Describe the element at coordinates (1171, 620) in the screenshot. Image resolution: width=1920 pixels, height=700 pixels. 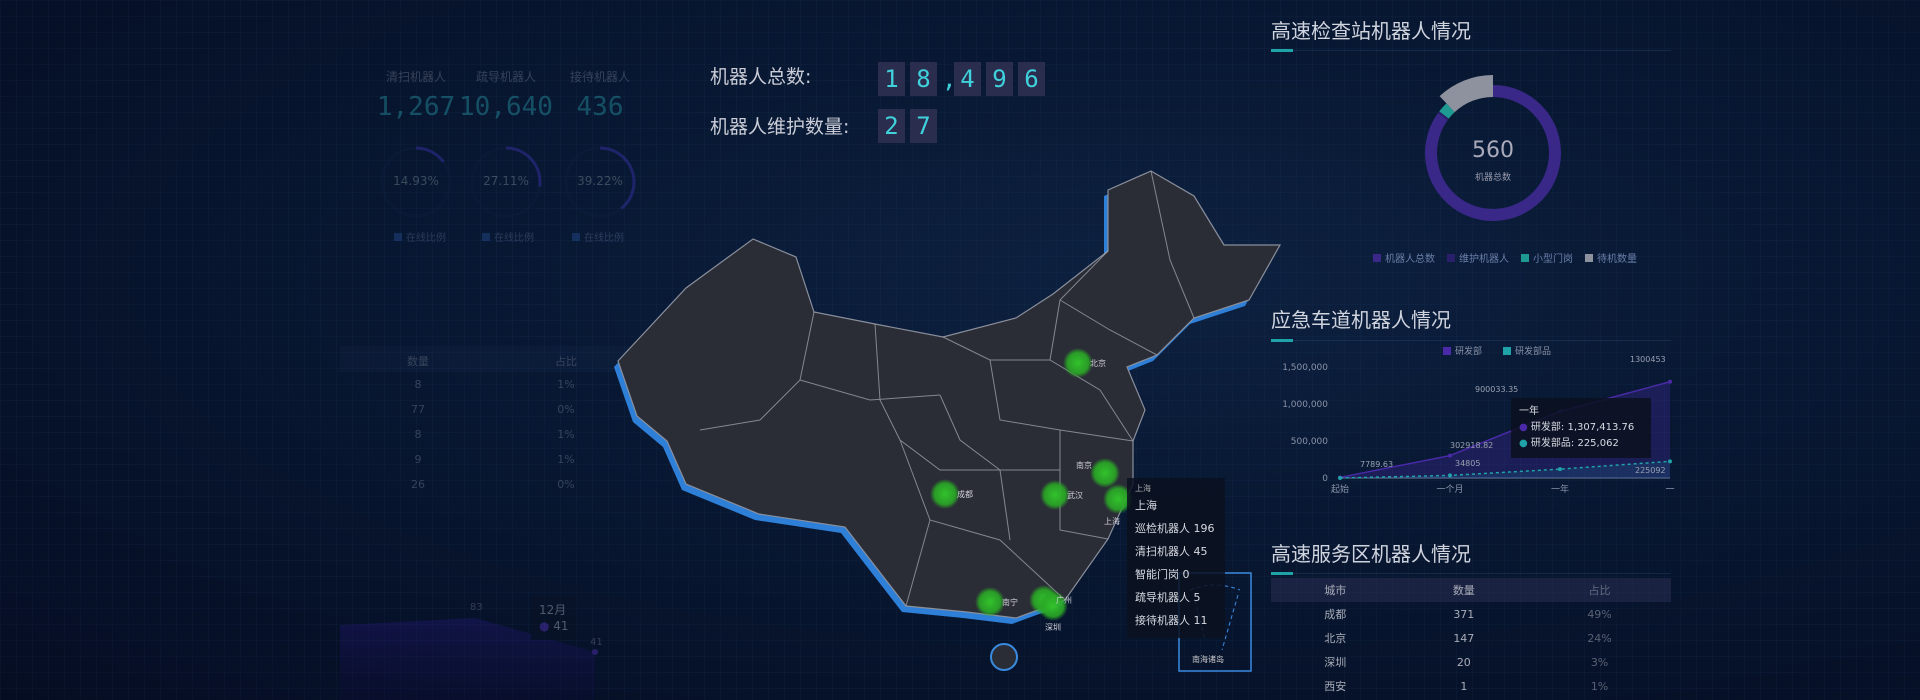
I see `tooltip-line: 接待机器人 11` at that location.